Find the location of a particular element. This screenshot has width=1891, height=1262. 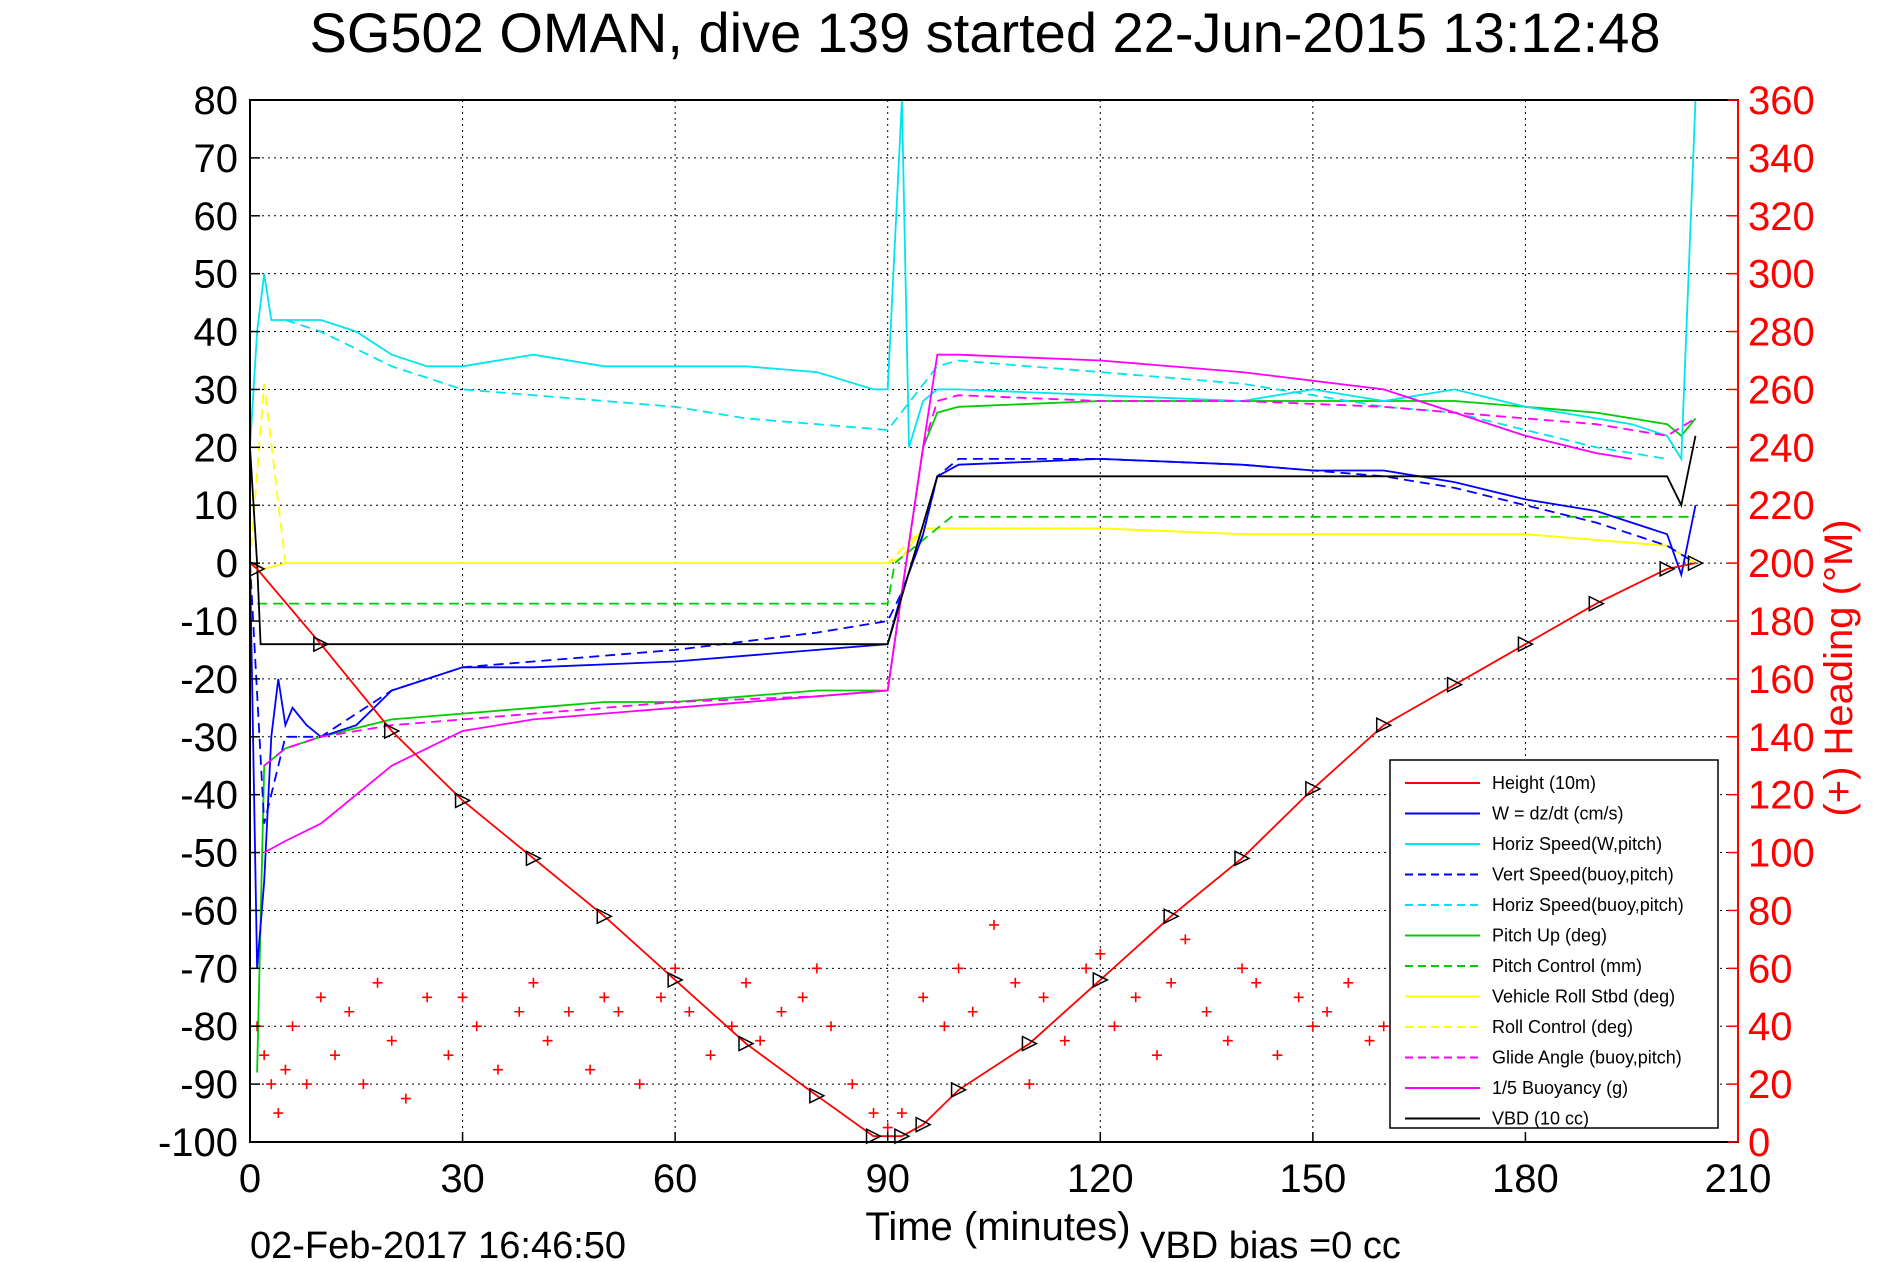

y-tick-label: 50 is located at coordinates (216, 275).